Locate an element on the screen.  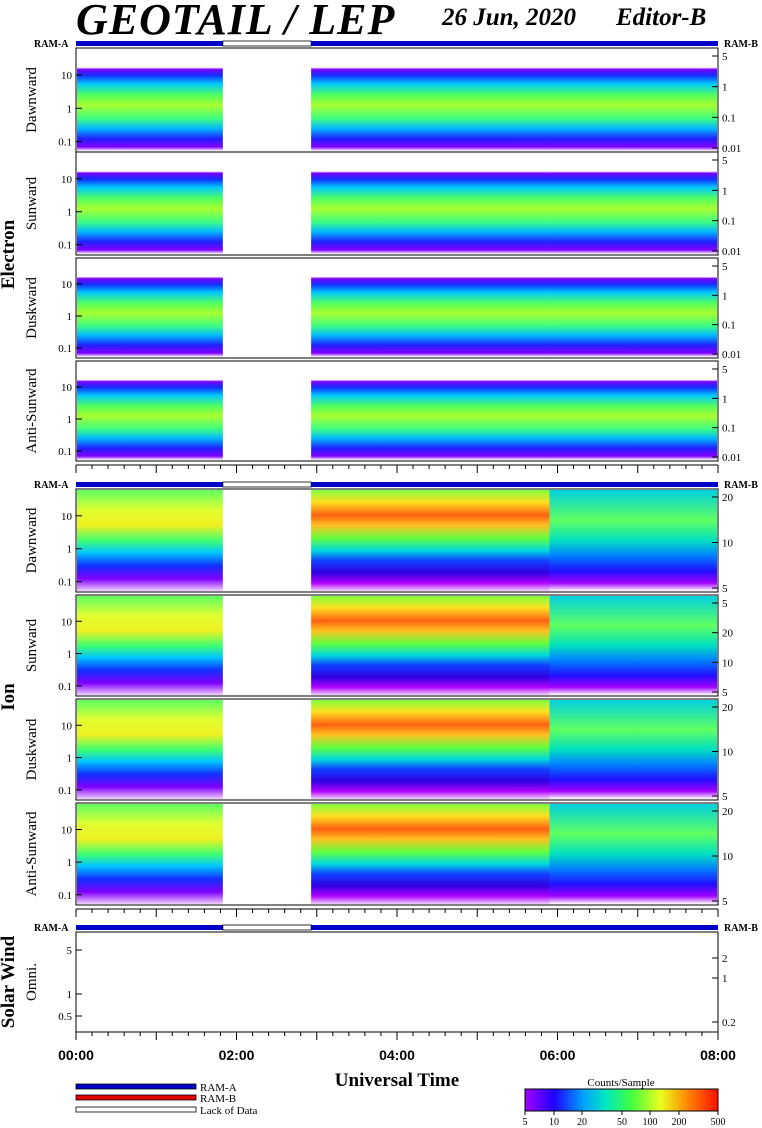
x-tick-label: 06:00 is located at coordinates (558, 1055).